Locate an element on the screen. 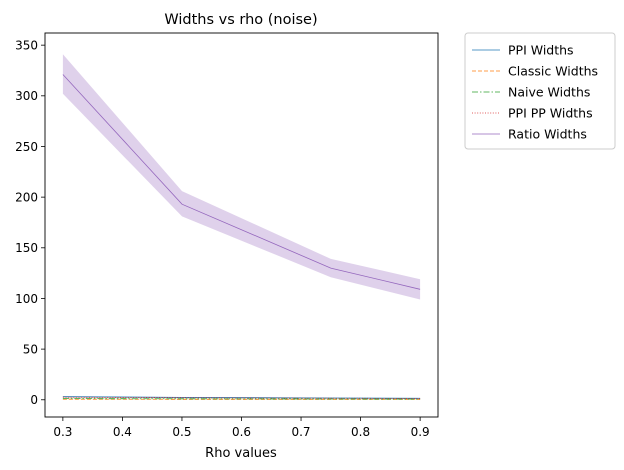 The image size is (624, 470). x-tick-label: 0.3 is located at coordinates (62, 432).